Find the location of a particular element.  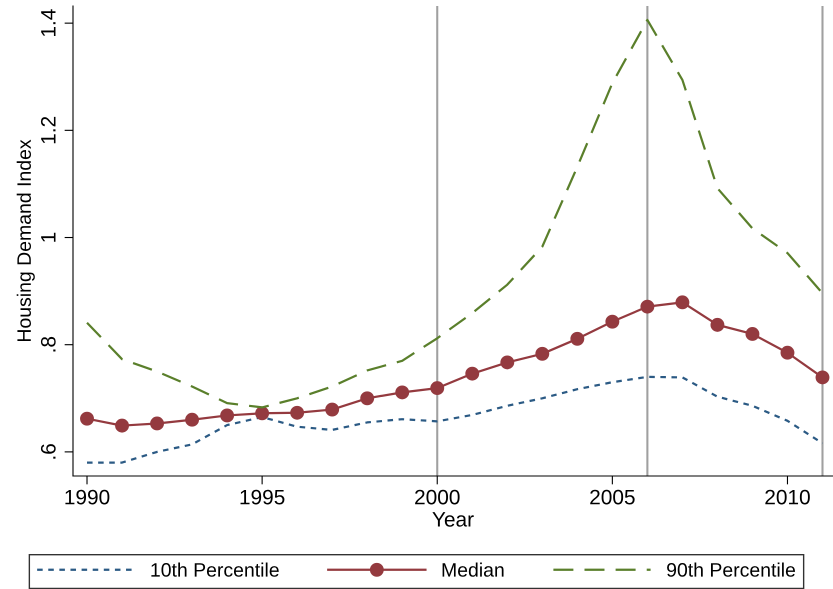

y-axis-title: Housing Demand Index is located at coordinates (25, 240).